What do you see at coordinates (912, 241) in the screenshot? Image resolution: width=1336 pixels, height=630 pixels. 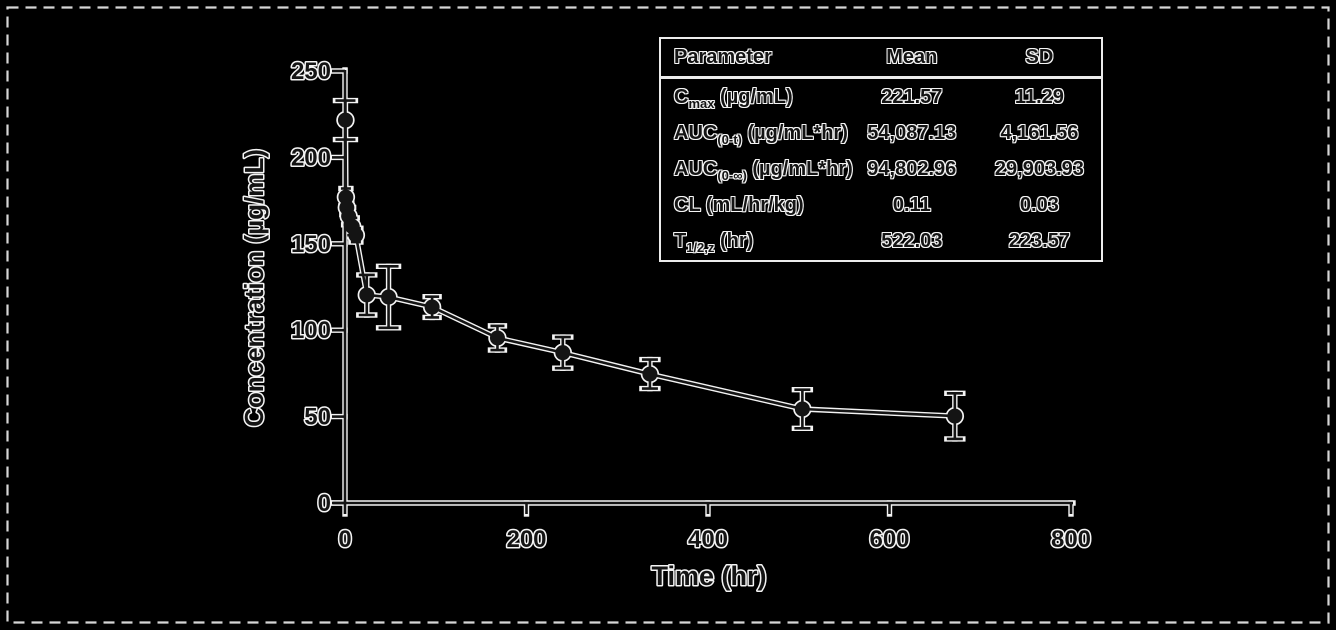 I see `mean-value-cell: 522.03` at bounding box center [912, 241].